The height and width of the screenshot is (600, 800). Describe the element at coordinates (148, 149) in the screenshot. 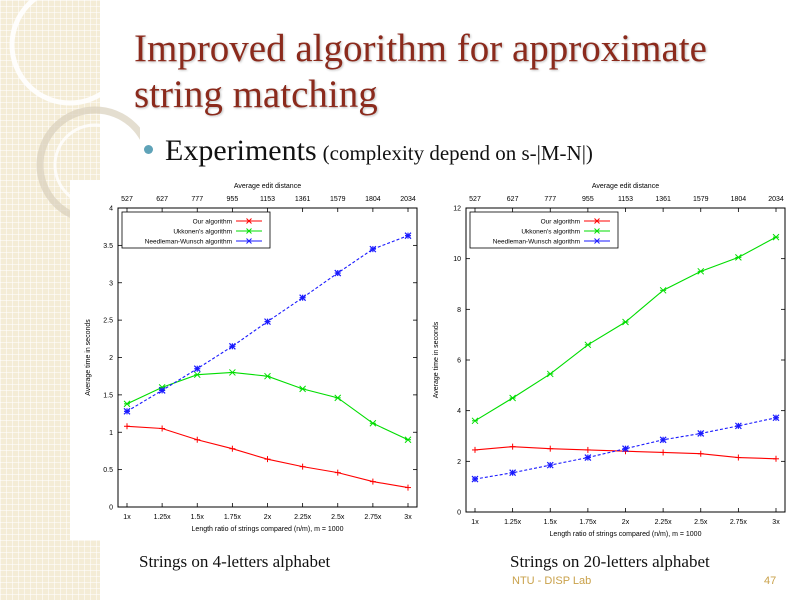

I see `bullet-dot-icon` at that location.